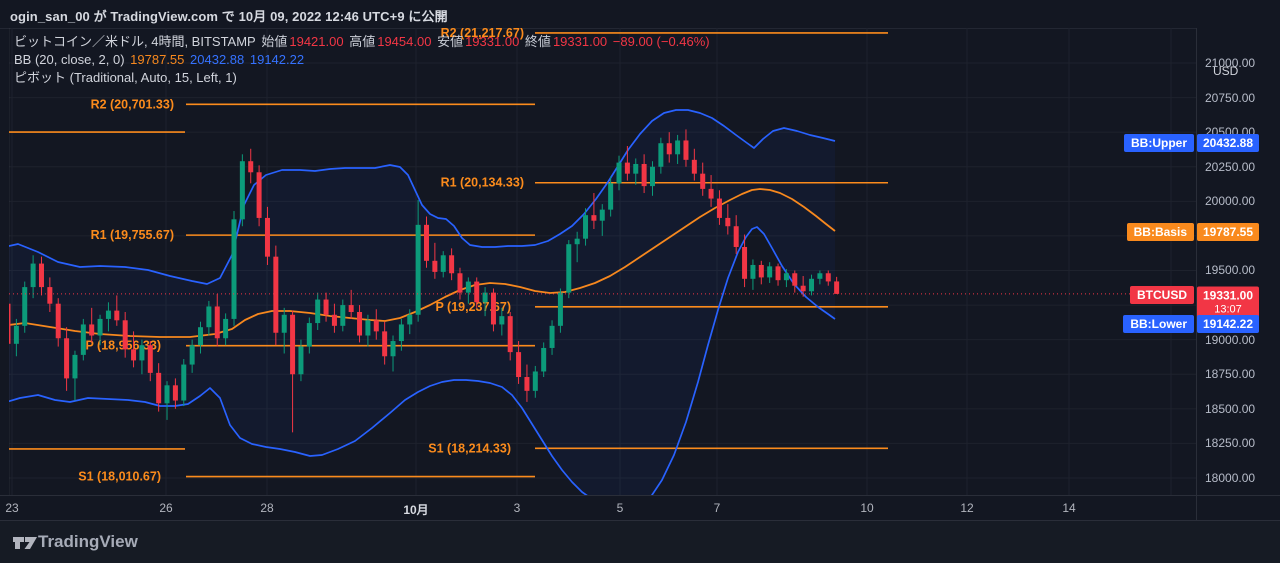 This screenshot has height=563, width=1280. I want to click on price-tick-label: 20000.00, so click(1230, 201).